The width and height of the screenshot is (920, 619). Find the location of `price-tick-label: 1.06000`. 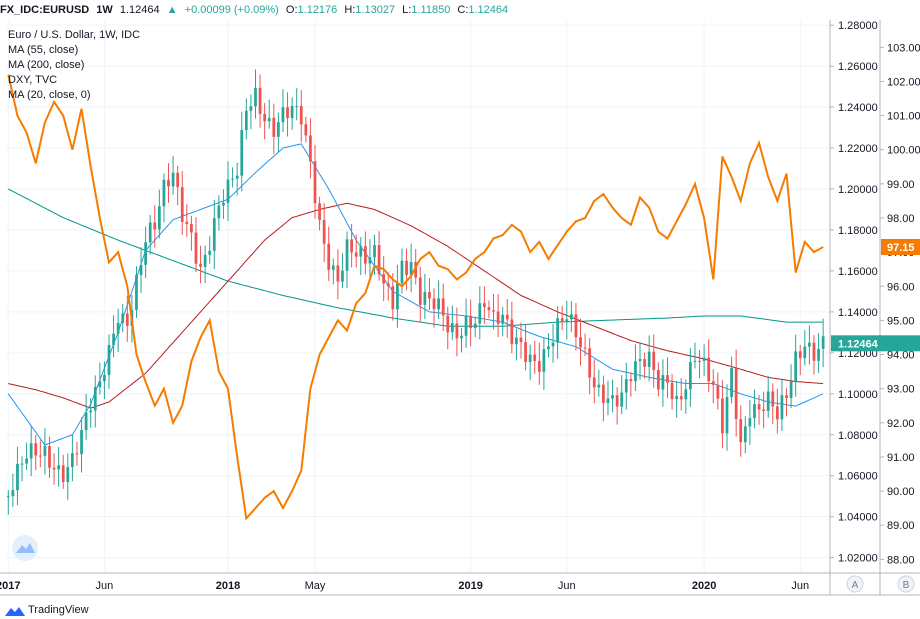

price-tick-label: 1.06000 is located at coordinates (858, 477).